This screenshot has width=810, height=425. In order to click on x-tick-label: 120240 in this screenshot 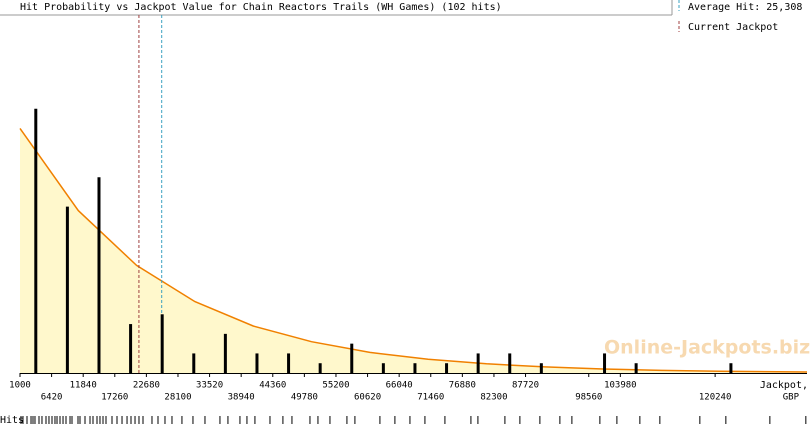, I will do `click(715, 398)`.